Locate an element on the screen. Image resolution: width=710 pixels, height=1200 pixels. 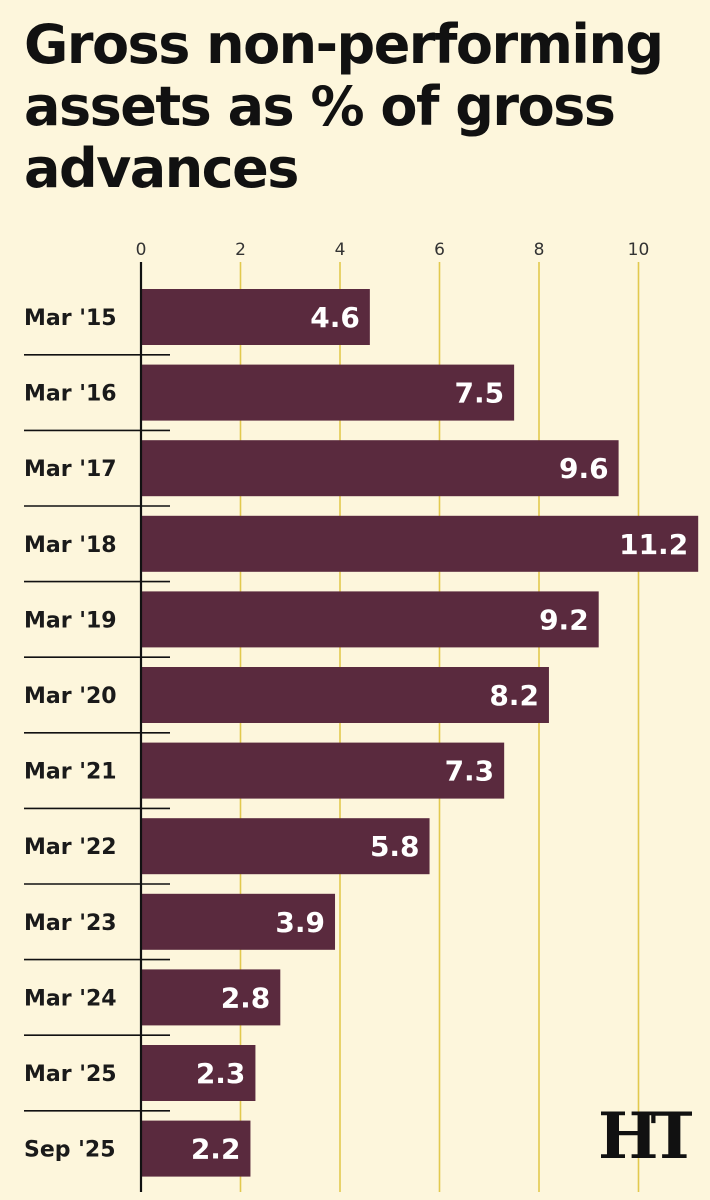
category-label: Mar '22 is located at coordinates (70, 847).